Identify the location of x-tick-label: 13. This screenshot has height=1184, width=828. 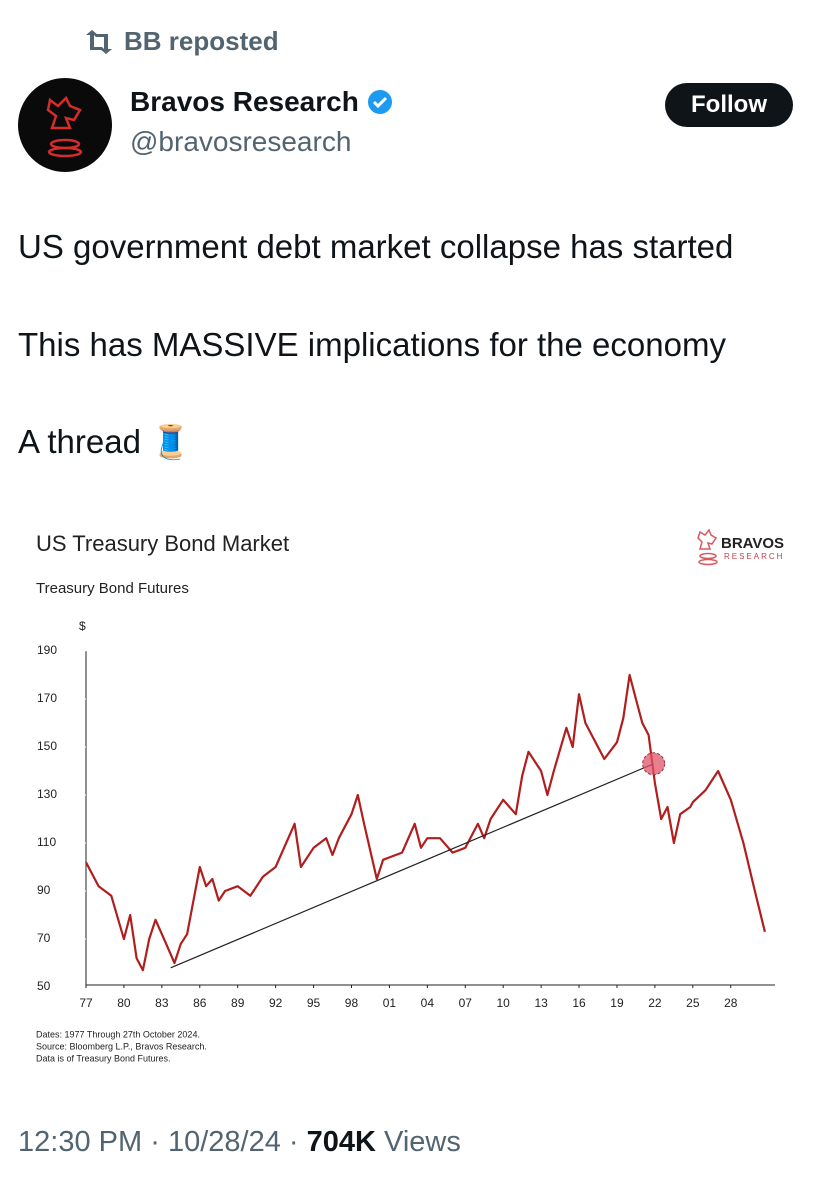
(541, 1003).